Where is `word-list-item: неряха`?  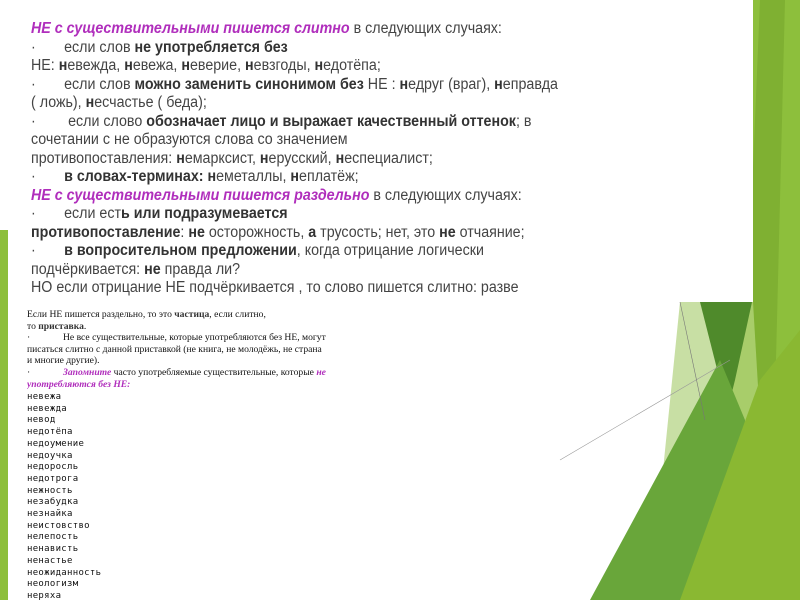 word-list-item: неряха is located at coordinates (44, 595).